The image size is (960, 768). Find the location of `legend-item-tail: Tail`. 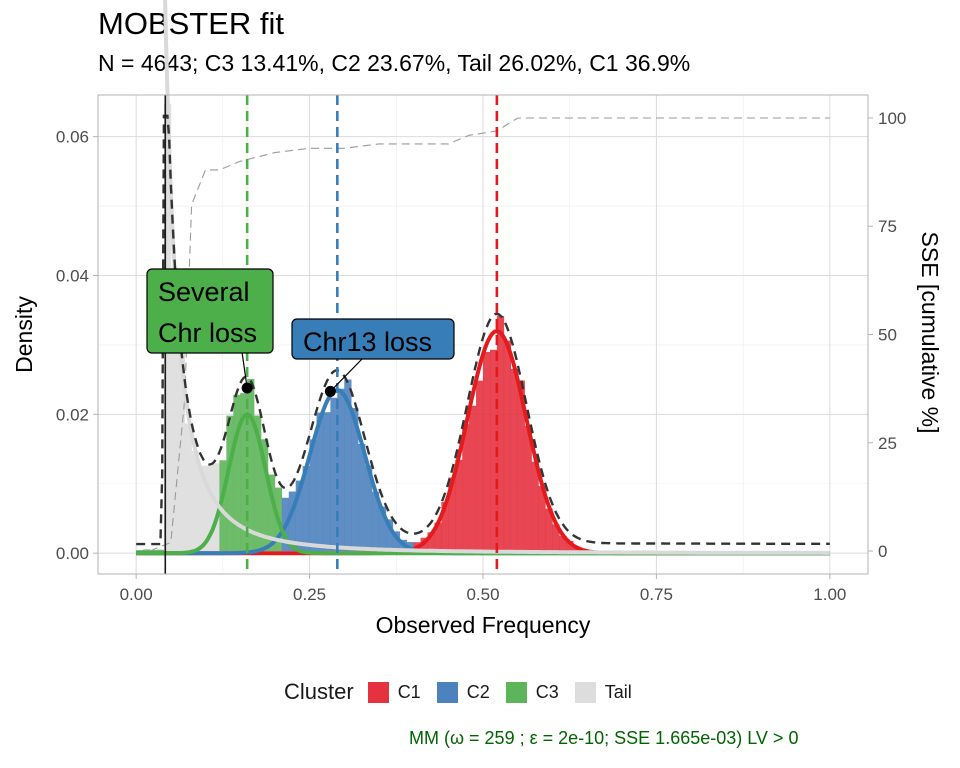

legend-item-tail: Tail is located at coordinates (603, 692).